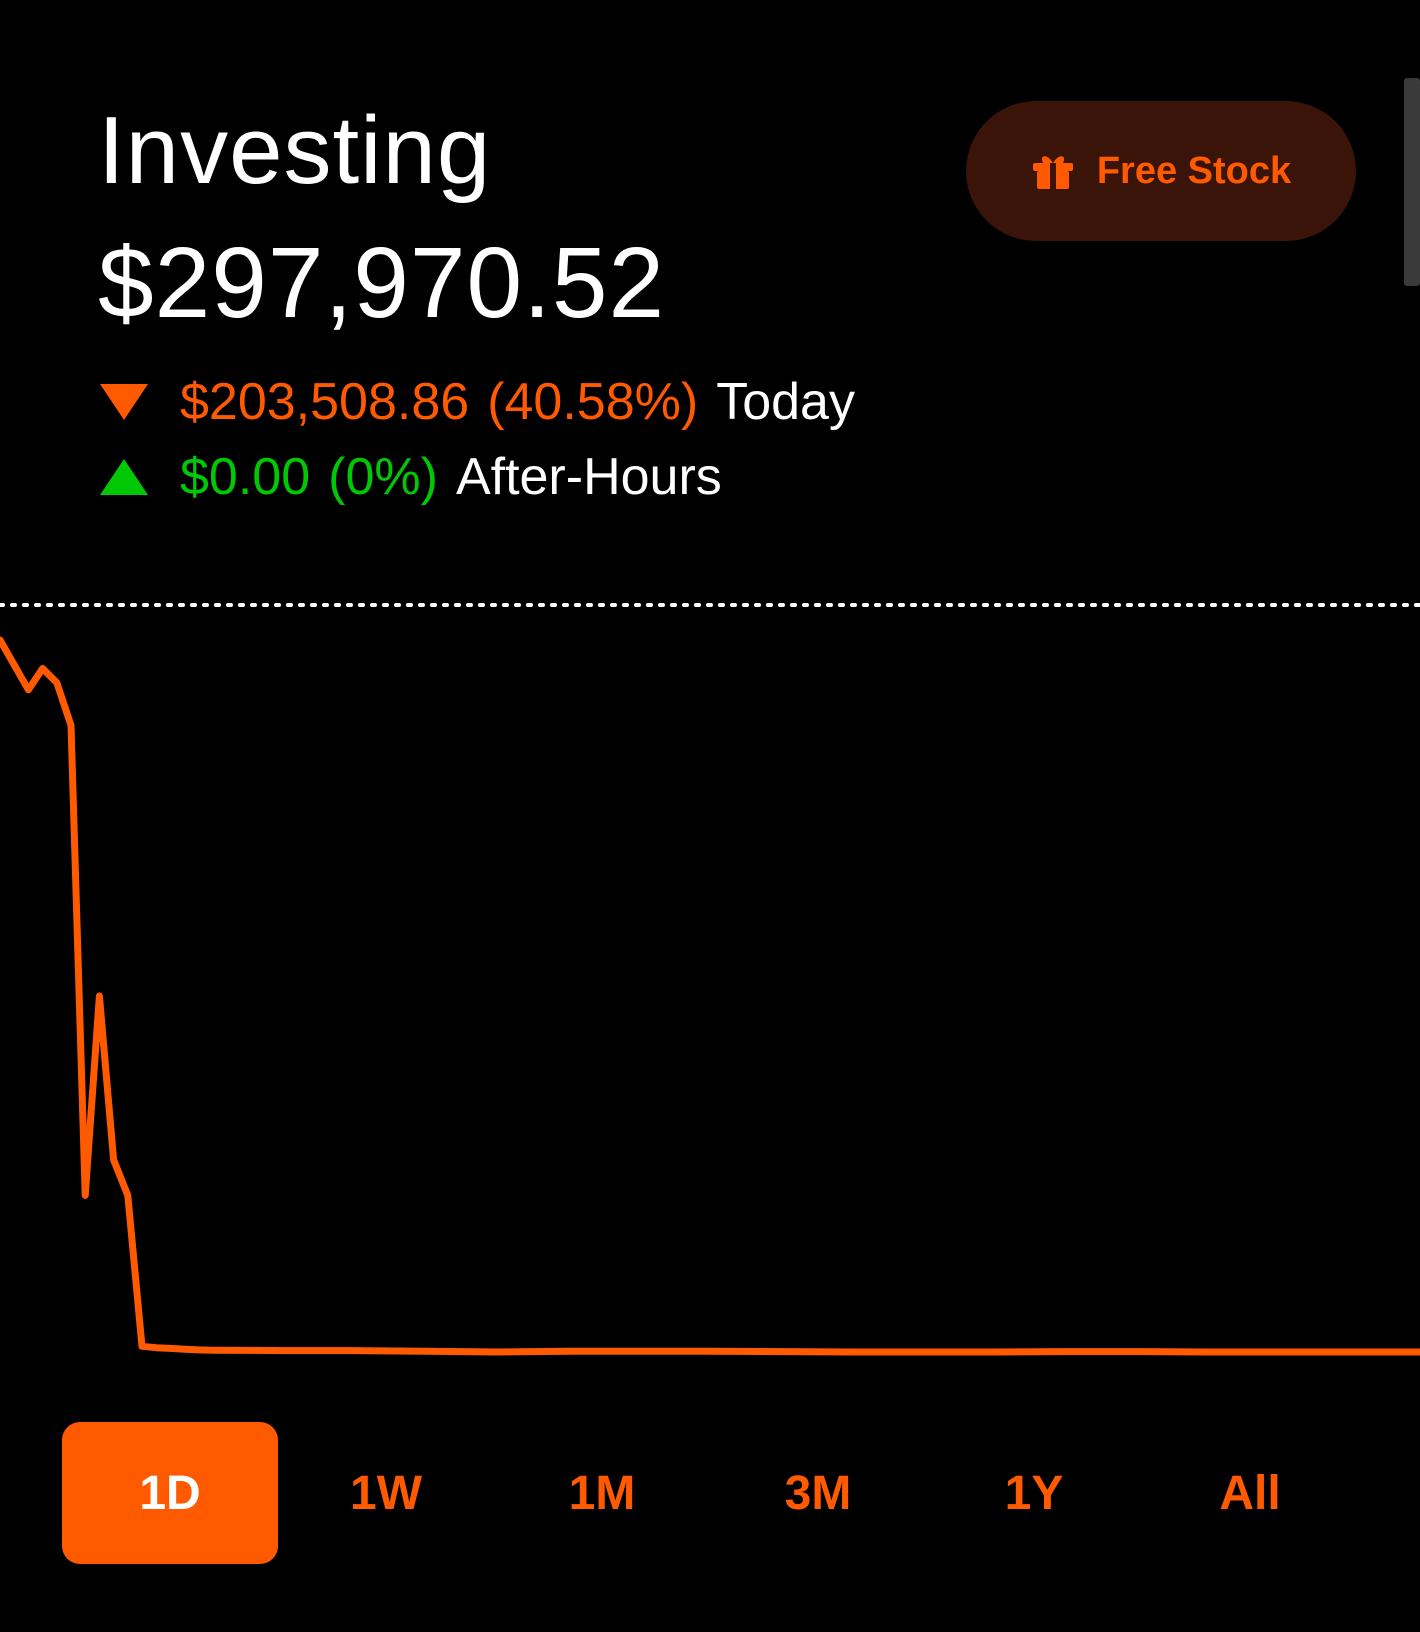 The height and width of the screenshot is (1632, 1420). Describe the element at coordinates (1250, 1493) in the screenshot. I see `range-button-all: All` at that location.